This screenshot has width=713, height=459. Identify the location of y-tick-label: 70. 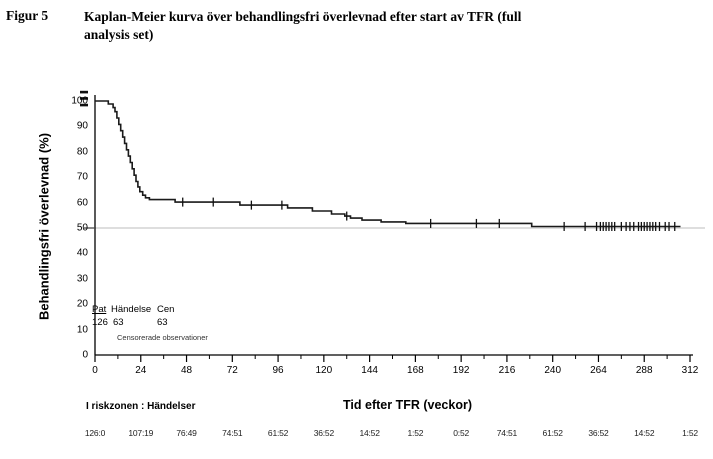
(82, 177).